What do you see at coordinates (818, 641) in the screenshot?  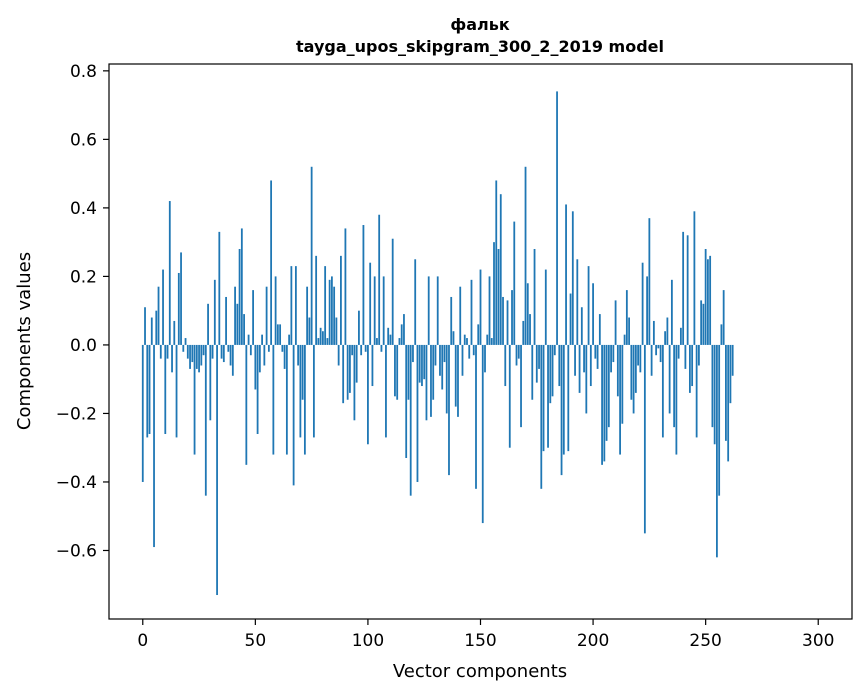 I see `x-tick-label: 300` at bounding box center [818, 641].